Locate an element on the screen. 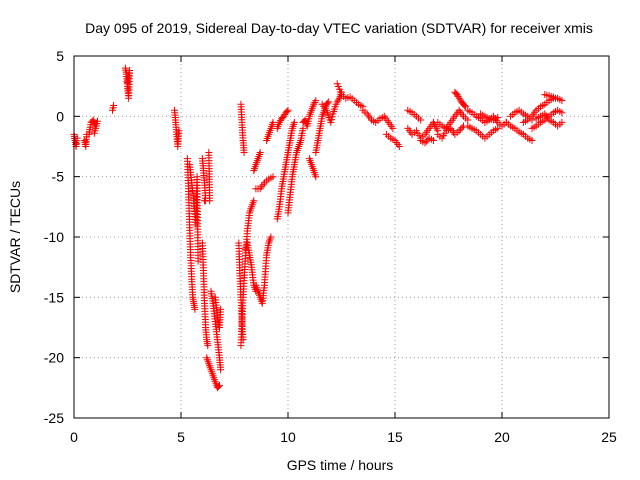 This screenshot has height=480, width=640. x-axis-label: GPS time / hours is located at coordinates (340, 465).